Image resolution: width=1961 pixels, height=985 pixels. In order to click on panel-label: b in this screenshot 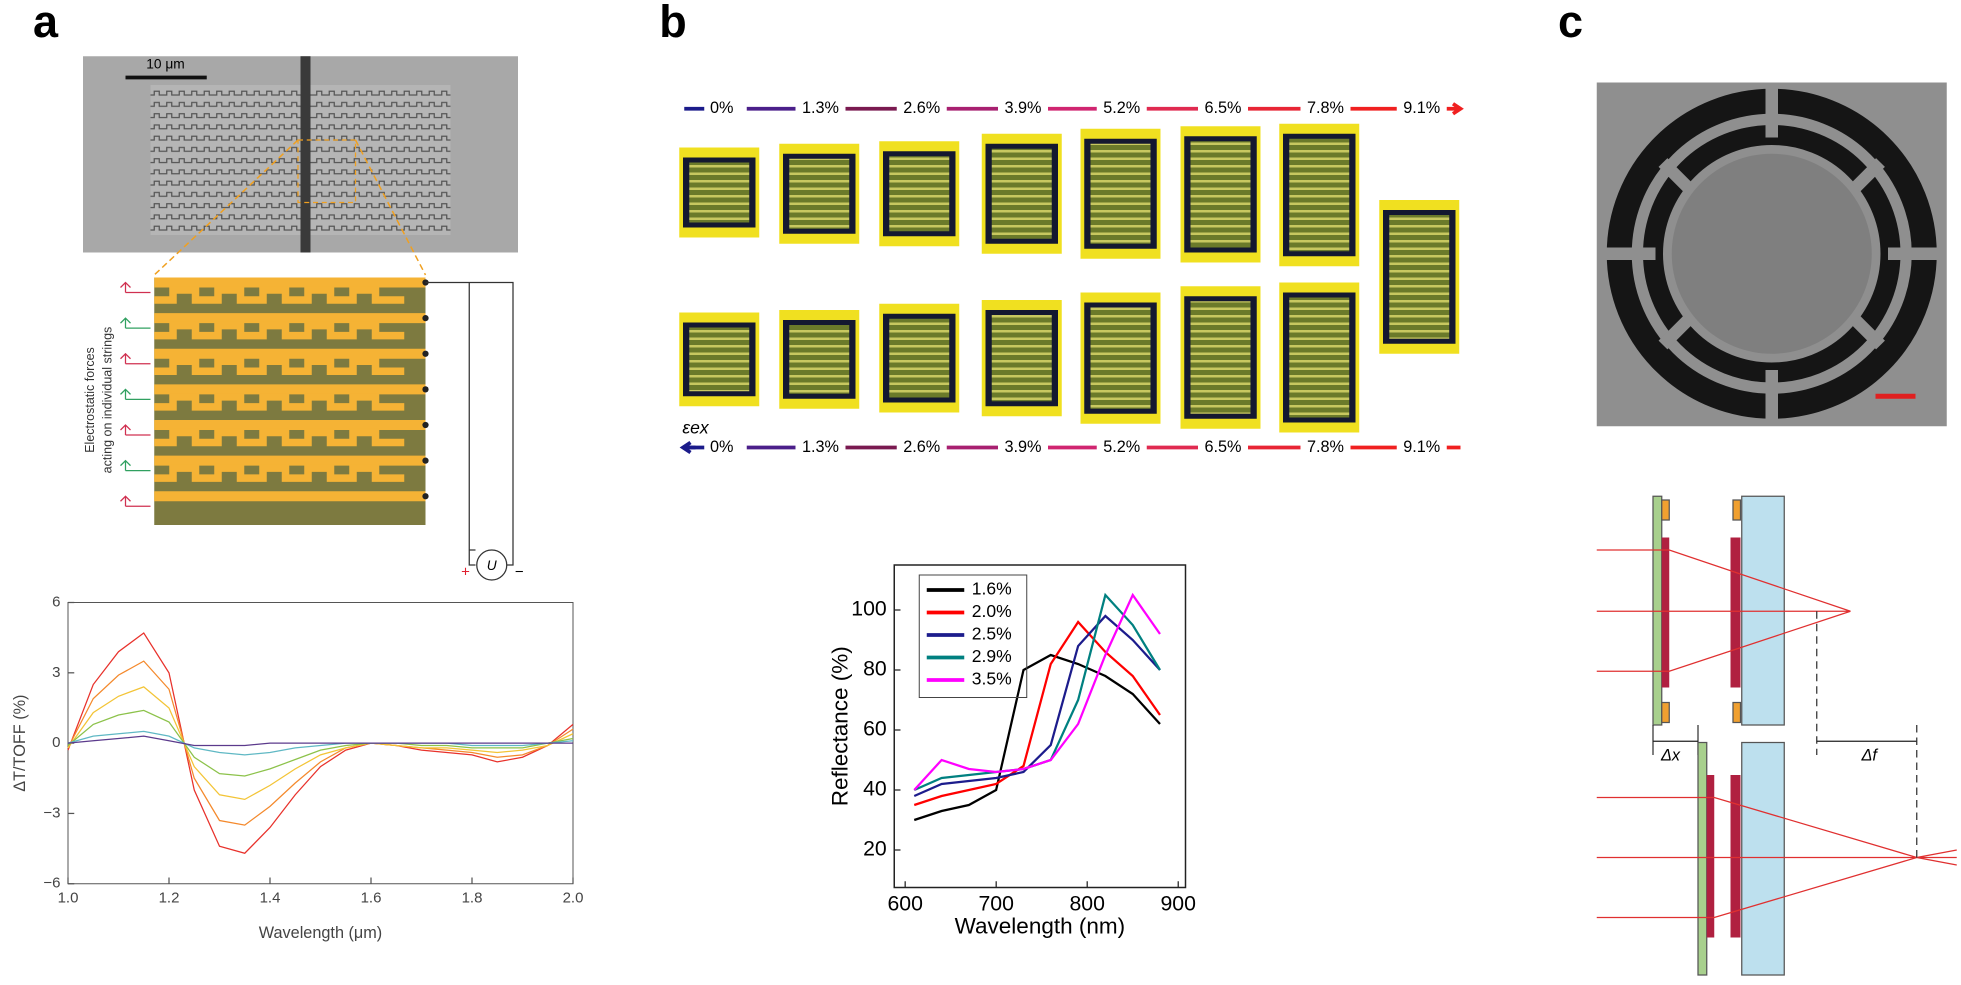, I will do `click(673, 23)`.